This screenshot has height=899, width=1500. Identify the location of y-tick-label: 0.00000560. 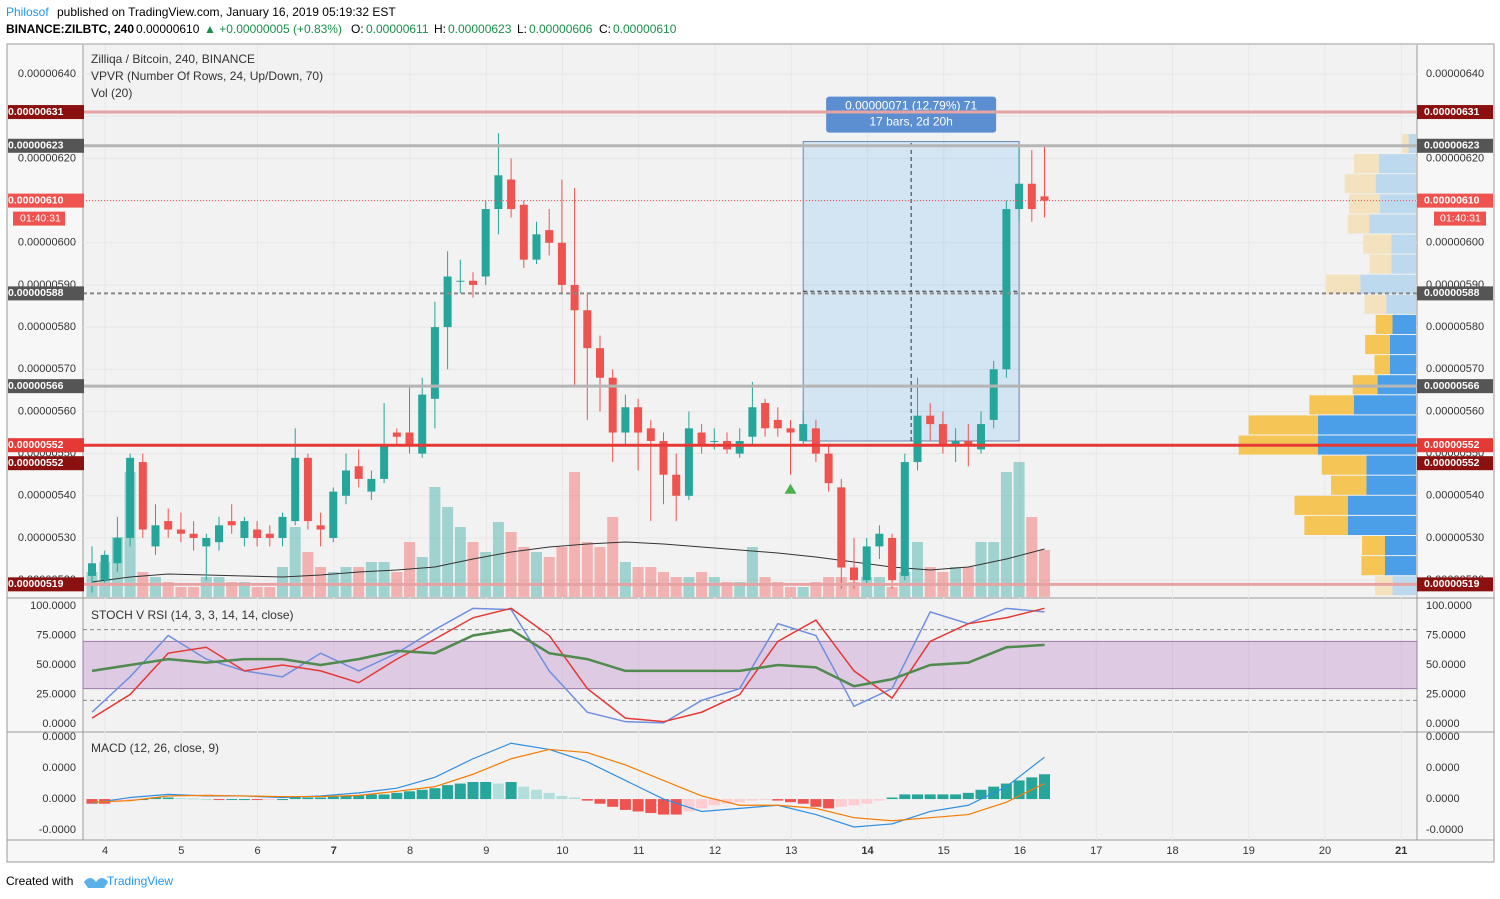
(47, 411).